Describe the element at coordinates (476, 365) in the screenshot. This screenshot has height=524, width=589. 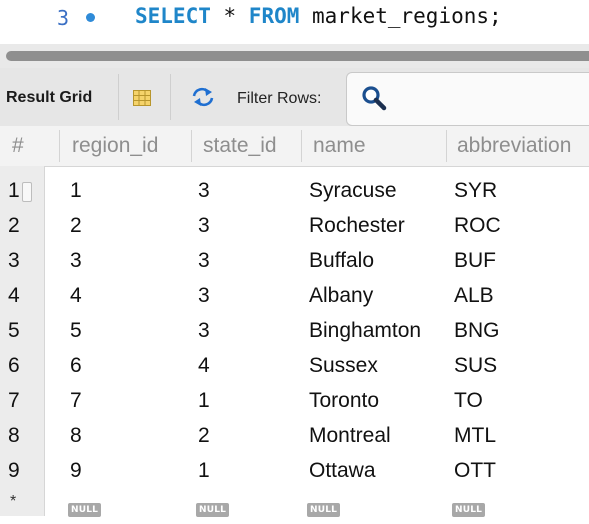
I see `cell-abbreviation: SUS` at that location.